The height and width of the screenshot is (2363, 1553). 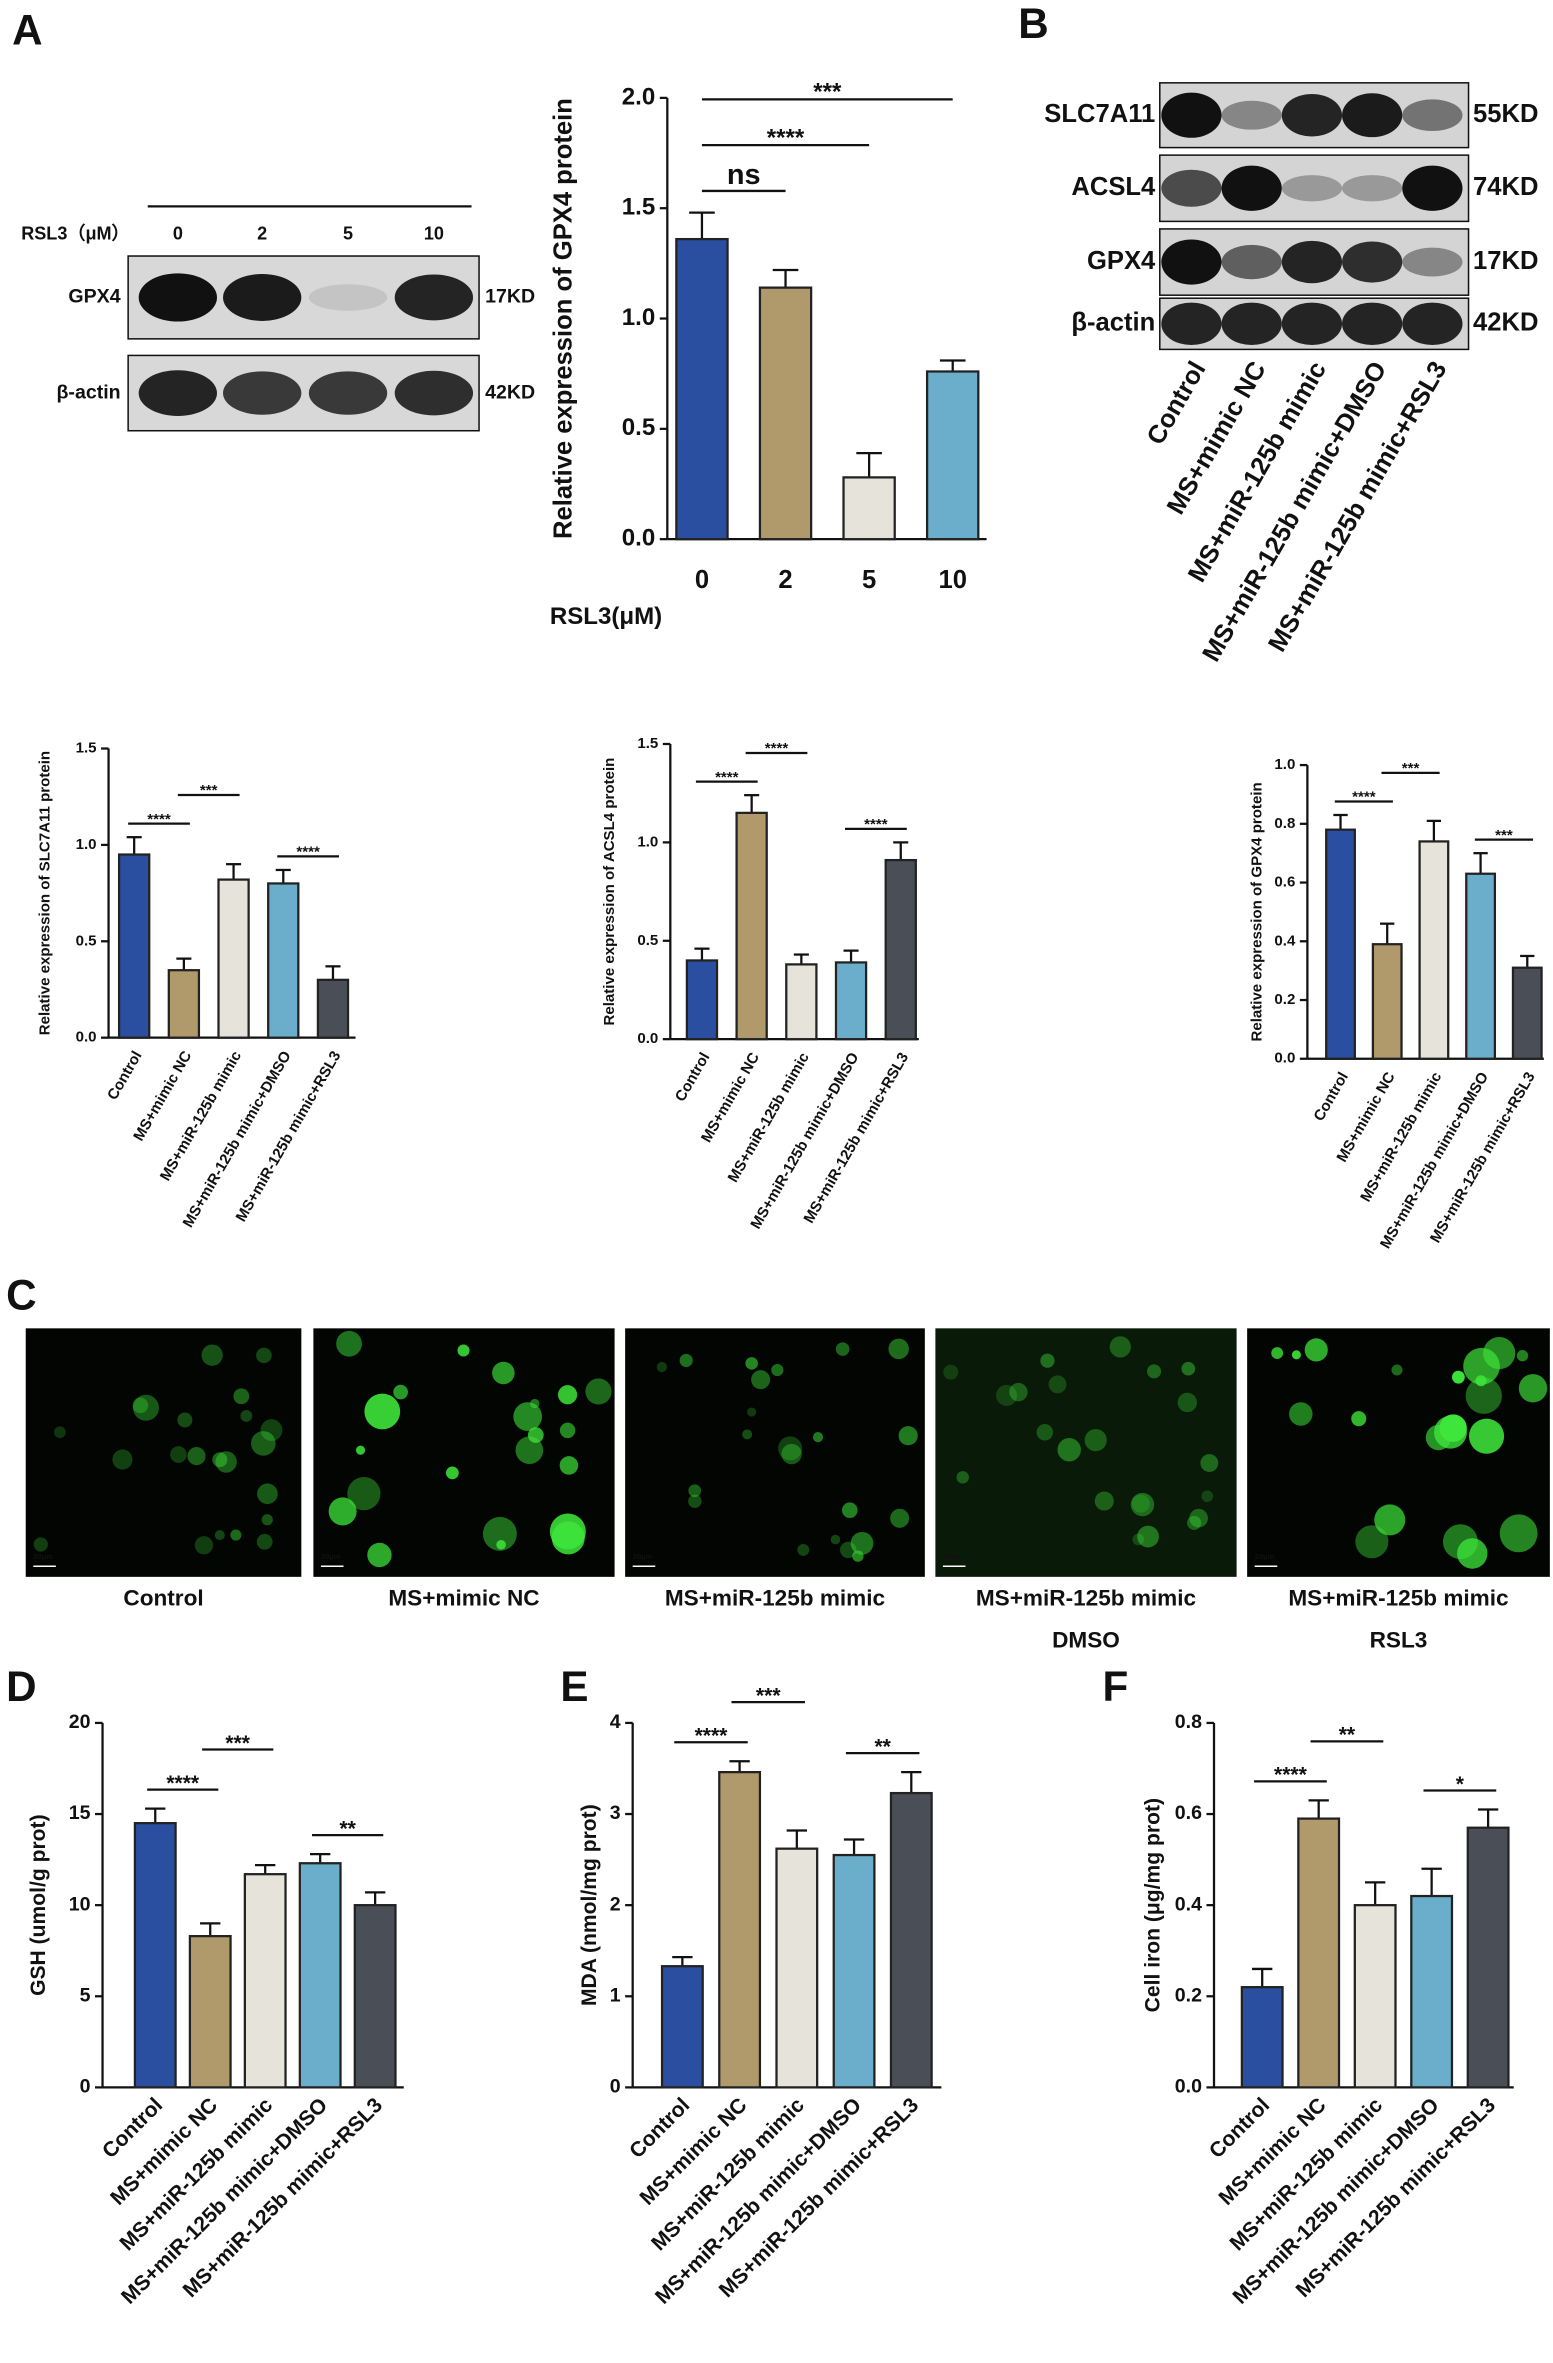 I want to click on significance-label: ns, so click(x=744, y=175).